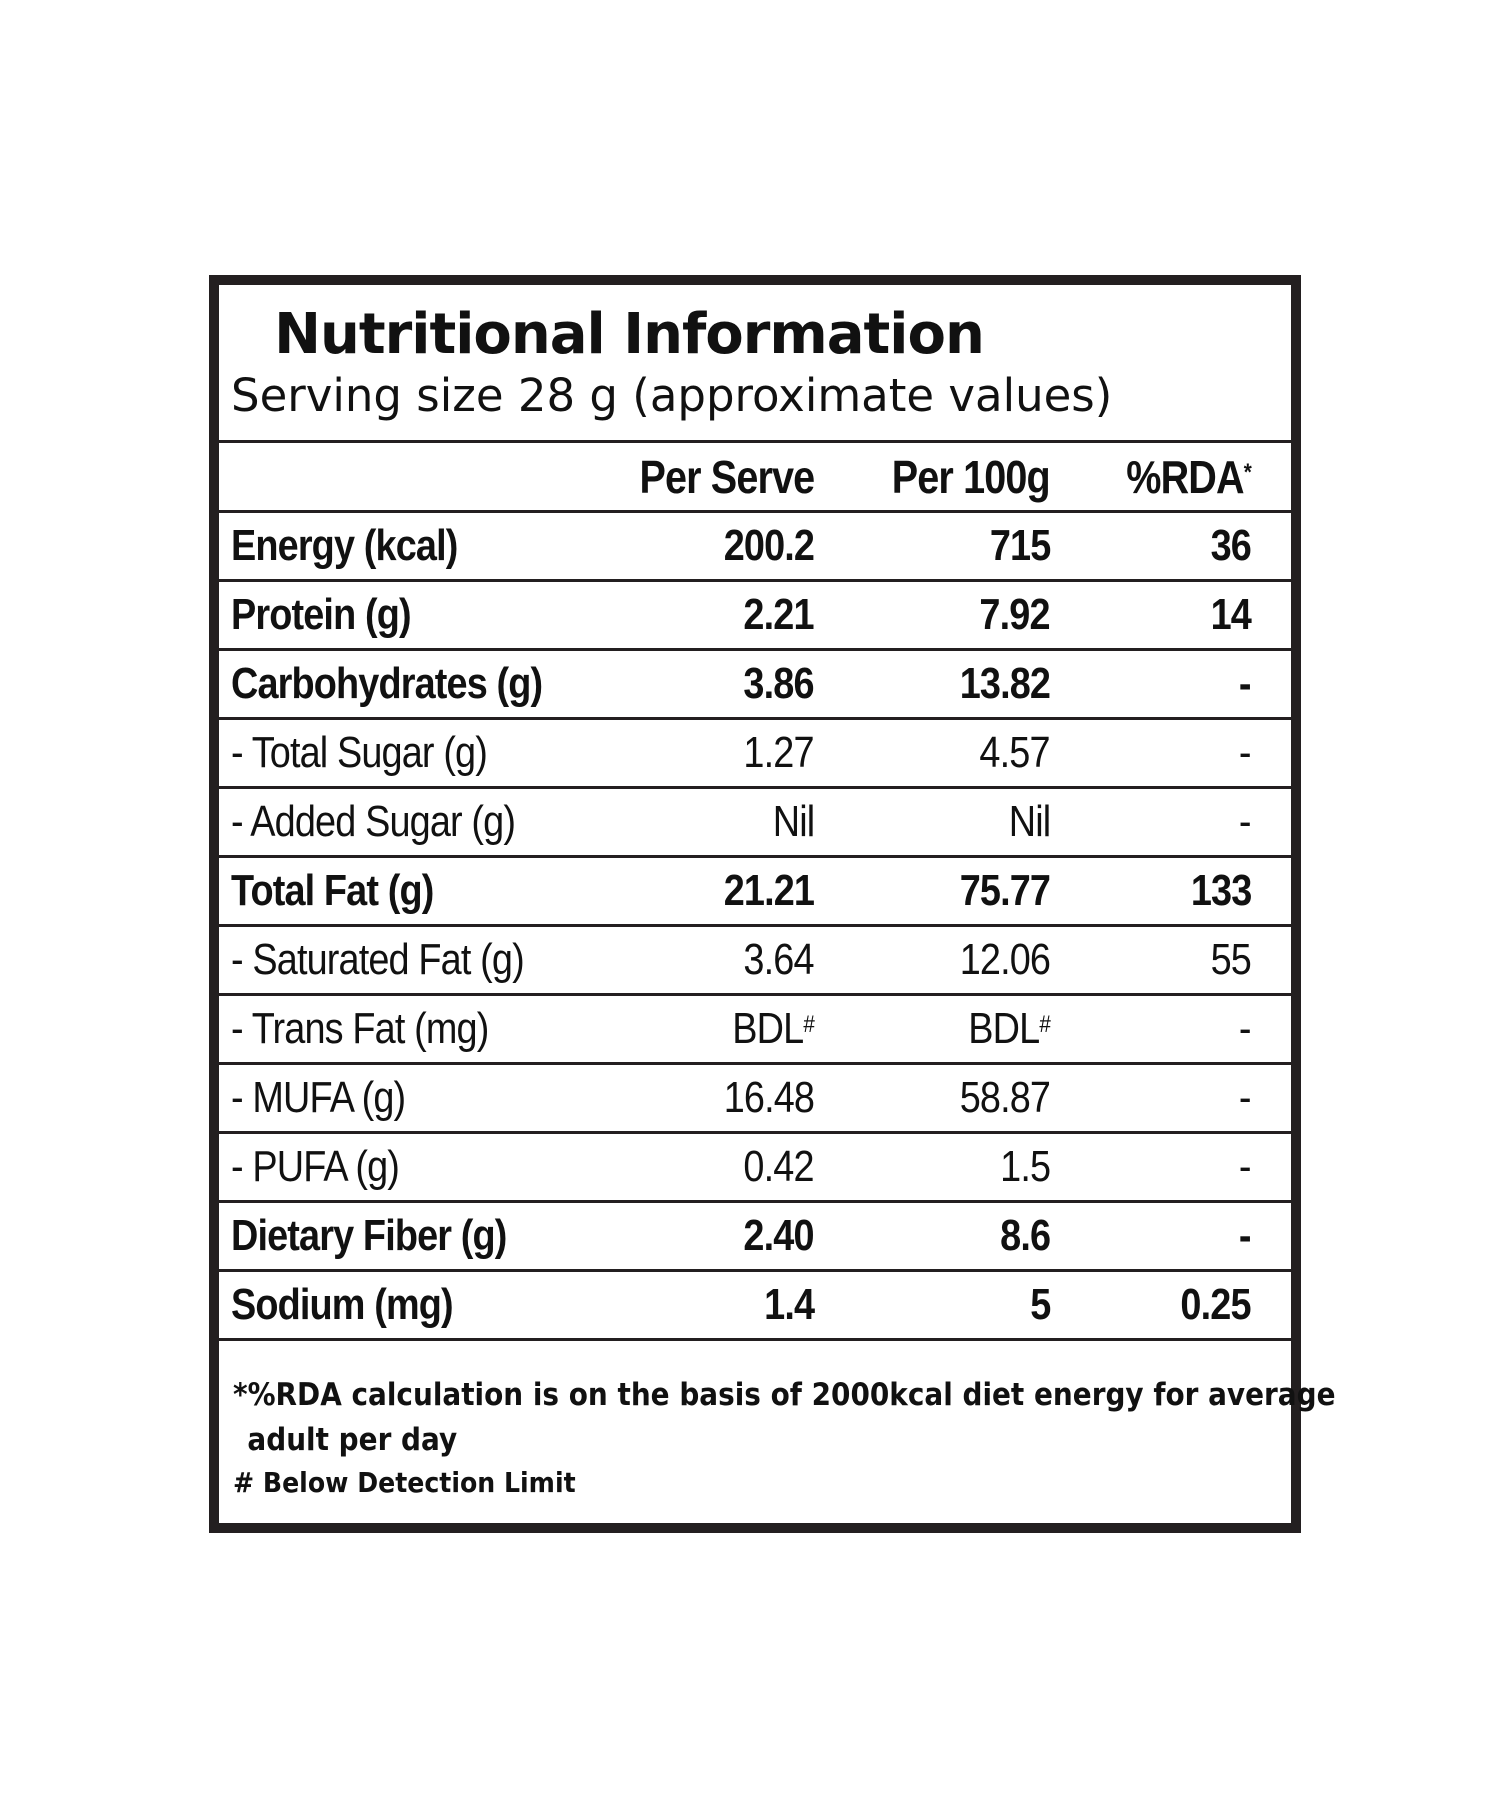 The width and height of the screenshot is (1500, 1800). What do you see at coordinates (769, 890) in the screenshot?
I see `per-serve-value: 21.21` at bounding box center [769, 890].